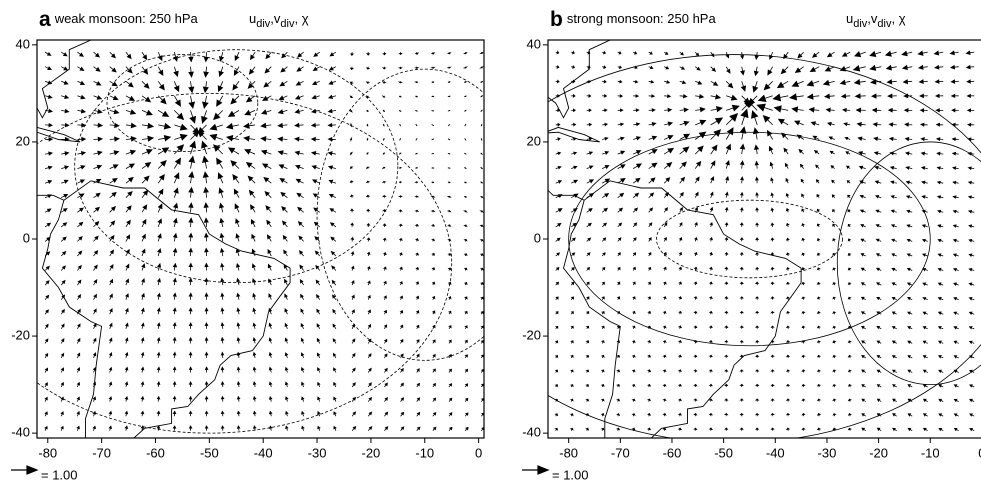  I want to click on y-tick-label: -40, so click(20, 432).